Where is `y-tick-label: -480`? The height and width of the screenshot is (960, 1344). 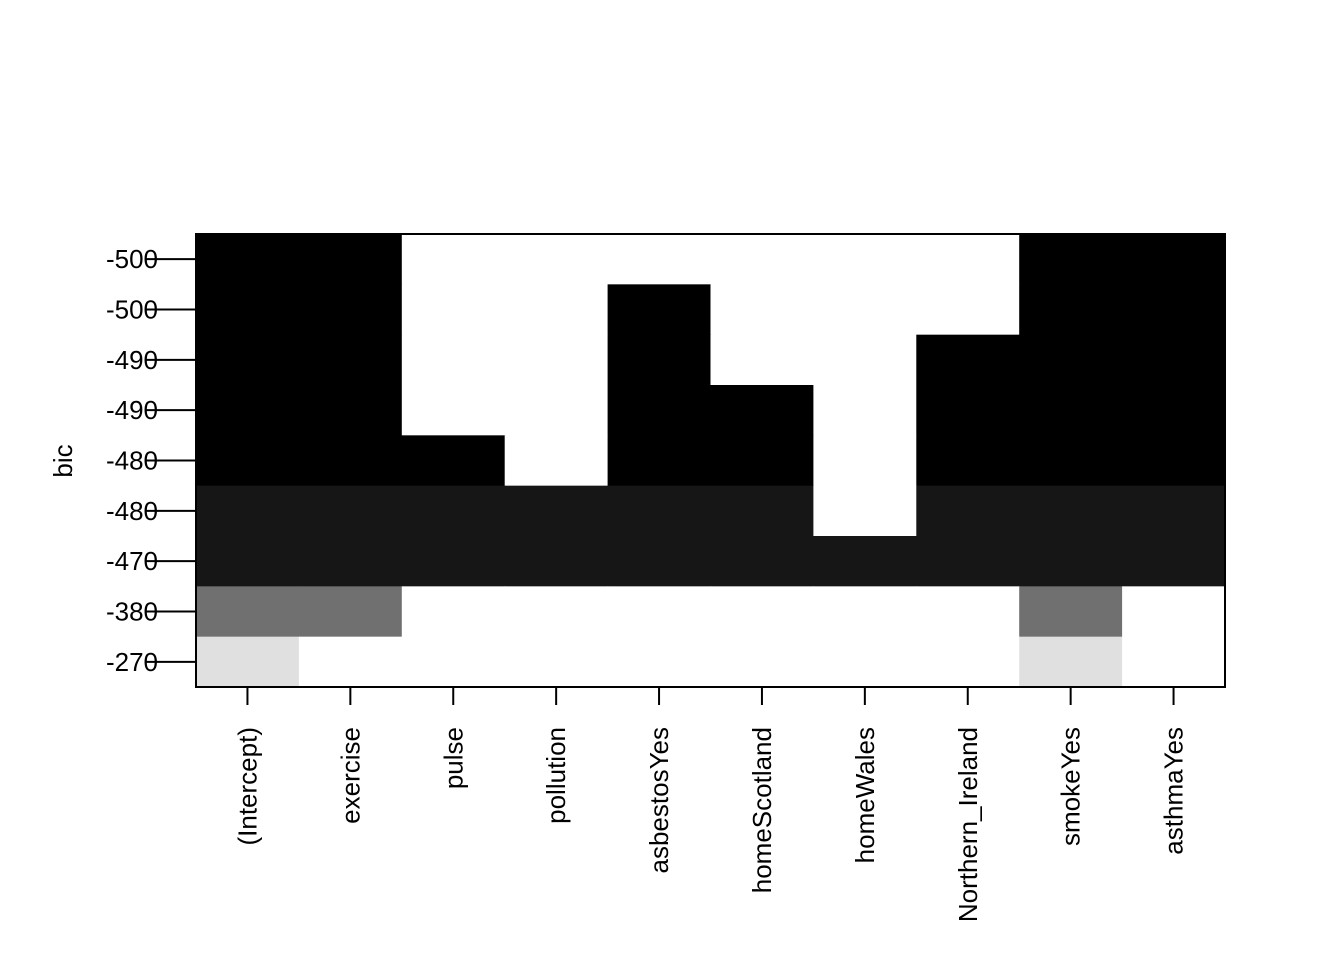
y-tick-label: -480 is located at coordinates (132, 461).